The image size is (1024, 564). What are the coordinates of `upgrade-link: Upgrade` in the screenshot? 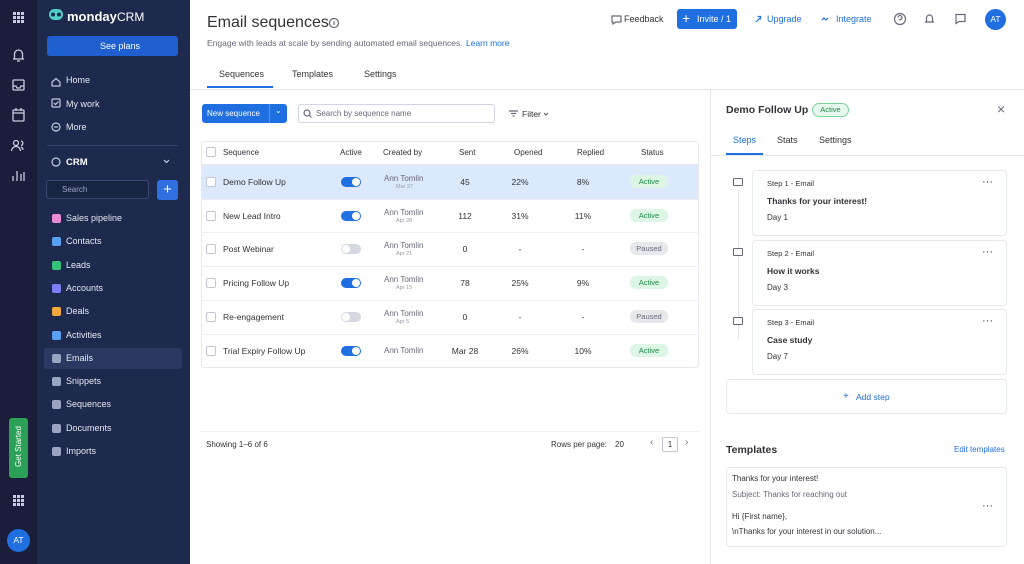 It's located at (784, 19).